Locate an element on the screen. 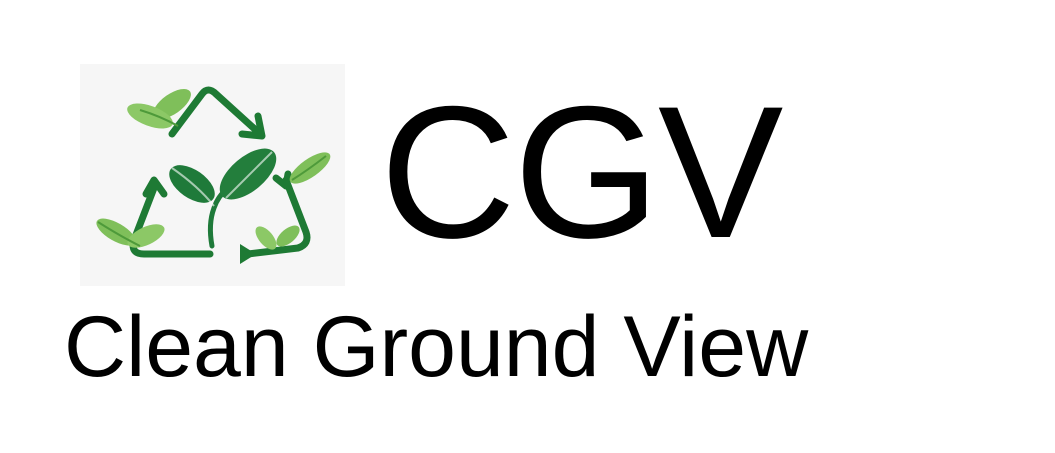  logo is located at coordinates (212, 175).